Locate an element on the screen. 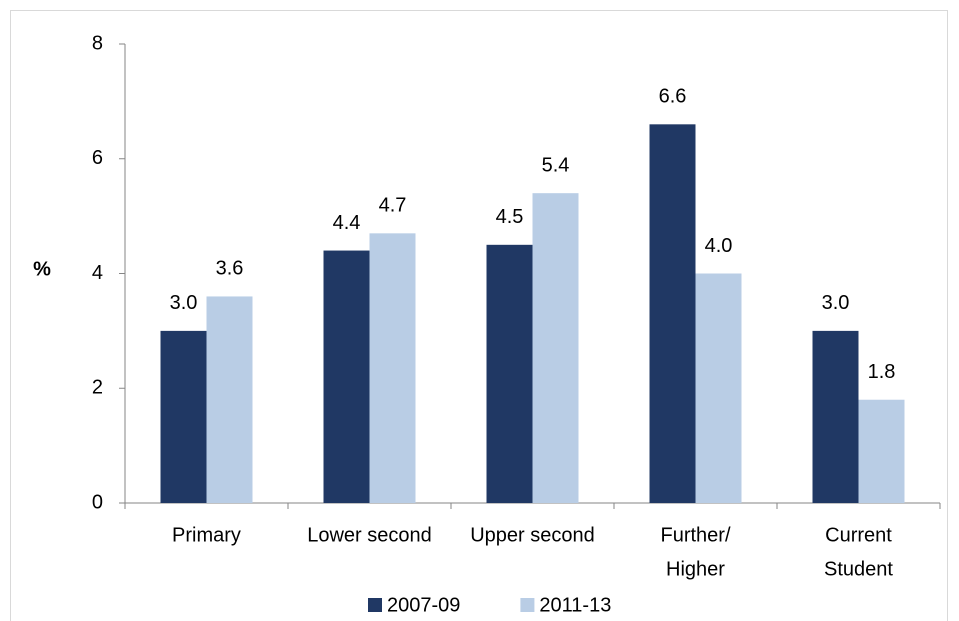 The image size is (959, 621). x-tick-label: Further/ is located at coordinates (695, 535).